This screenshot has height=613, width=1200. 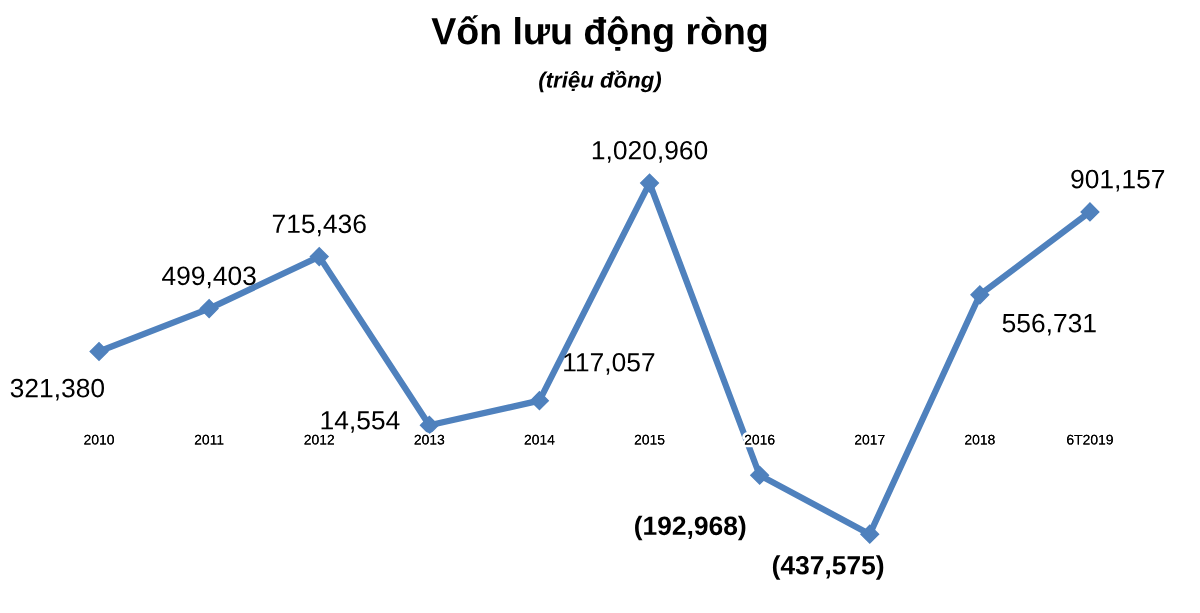 I want to click on data-label: 14,554, so click(x=360, y=422).